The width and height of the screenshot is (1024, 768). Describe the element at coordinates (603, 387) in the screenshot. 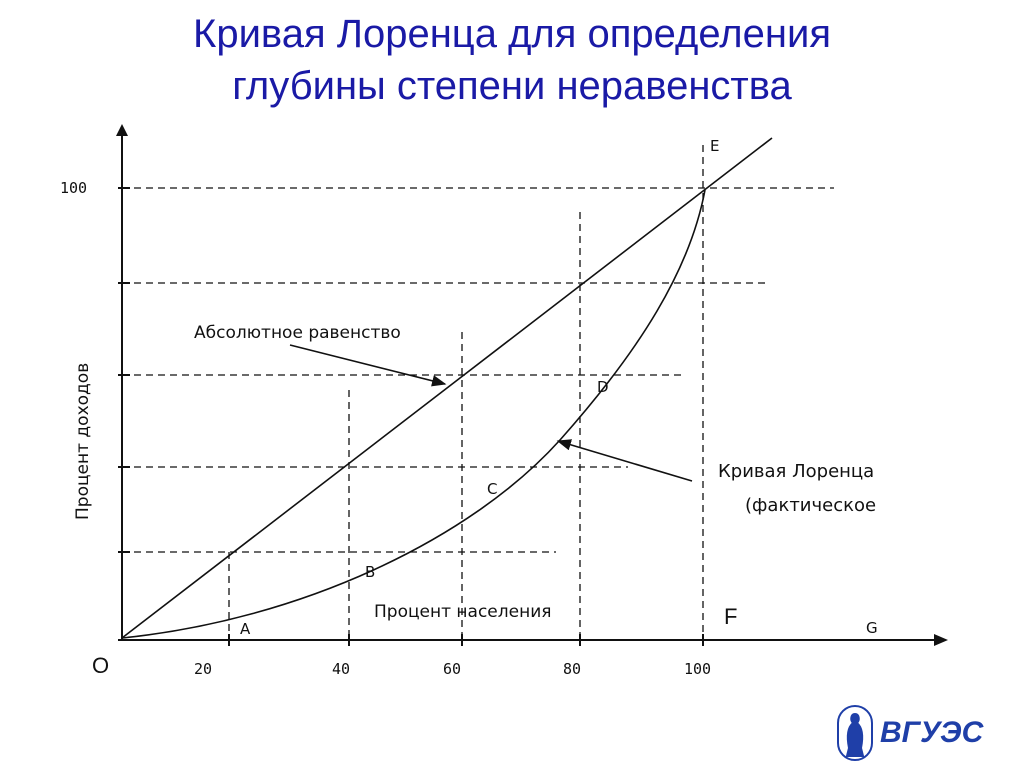

I see `point-label-d: D` at that location.